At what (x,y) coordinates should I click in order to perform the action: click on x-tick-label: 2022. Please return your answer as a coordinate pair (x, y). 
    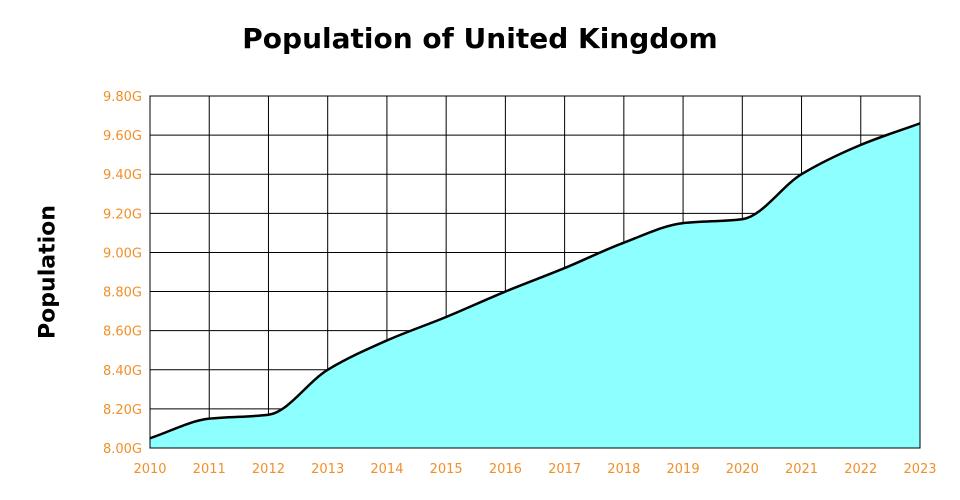
    Looking at the image, I should click on (860, 469).